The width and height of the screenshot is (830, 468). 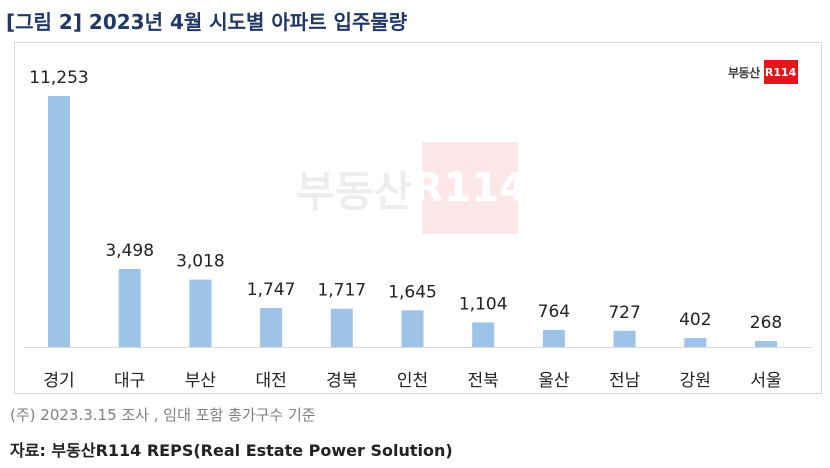 What do you see at coordinates (554, 381) in the screenshot?
I see `category-label-8: 울산` at bounding box center [554, 381].